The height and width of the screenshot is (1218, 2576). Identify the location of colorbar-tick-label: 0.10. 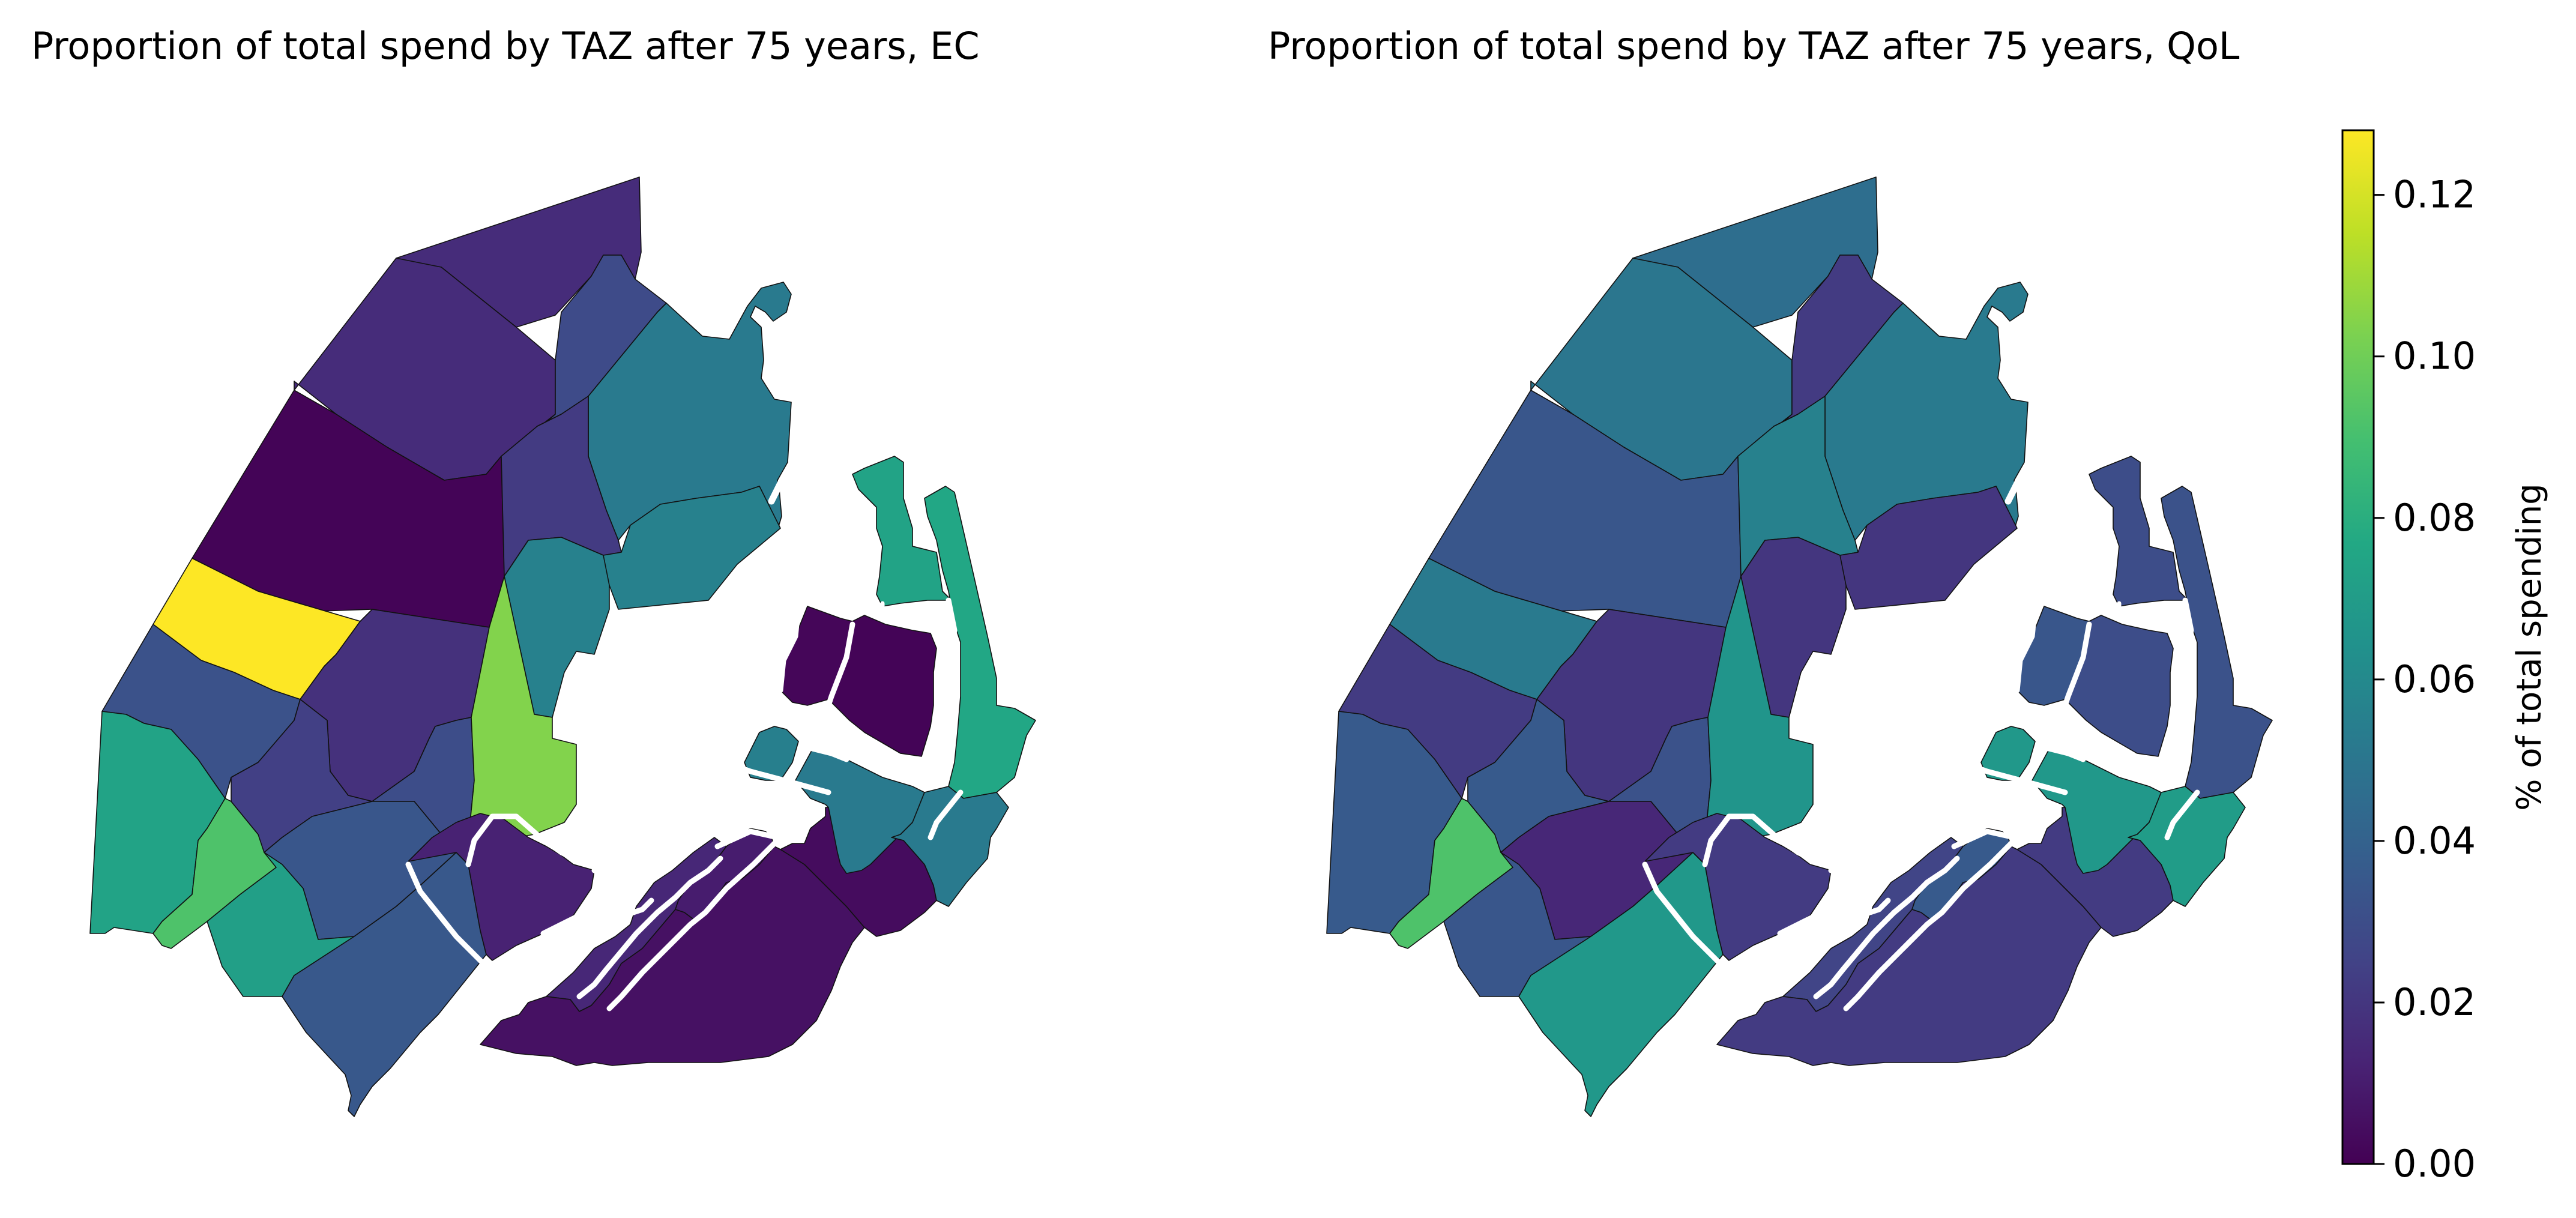
(2434, 356).